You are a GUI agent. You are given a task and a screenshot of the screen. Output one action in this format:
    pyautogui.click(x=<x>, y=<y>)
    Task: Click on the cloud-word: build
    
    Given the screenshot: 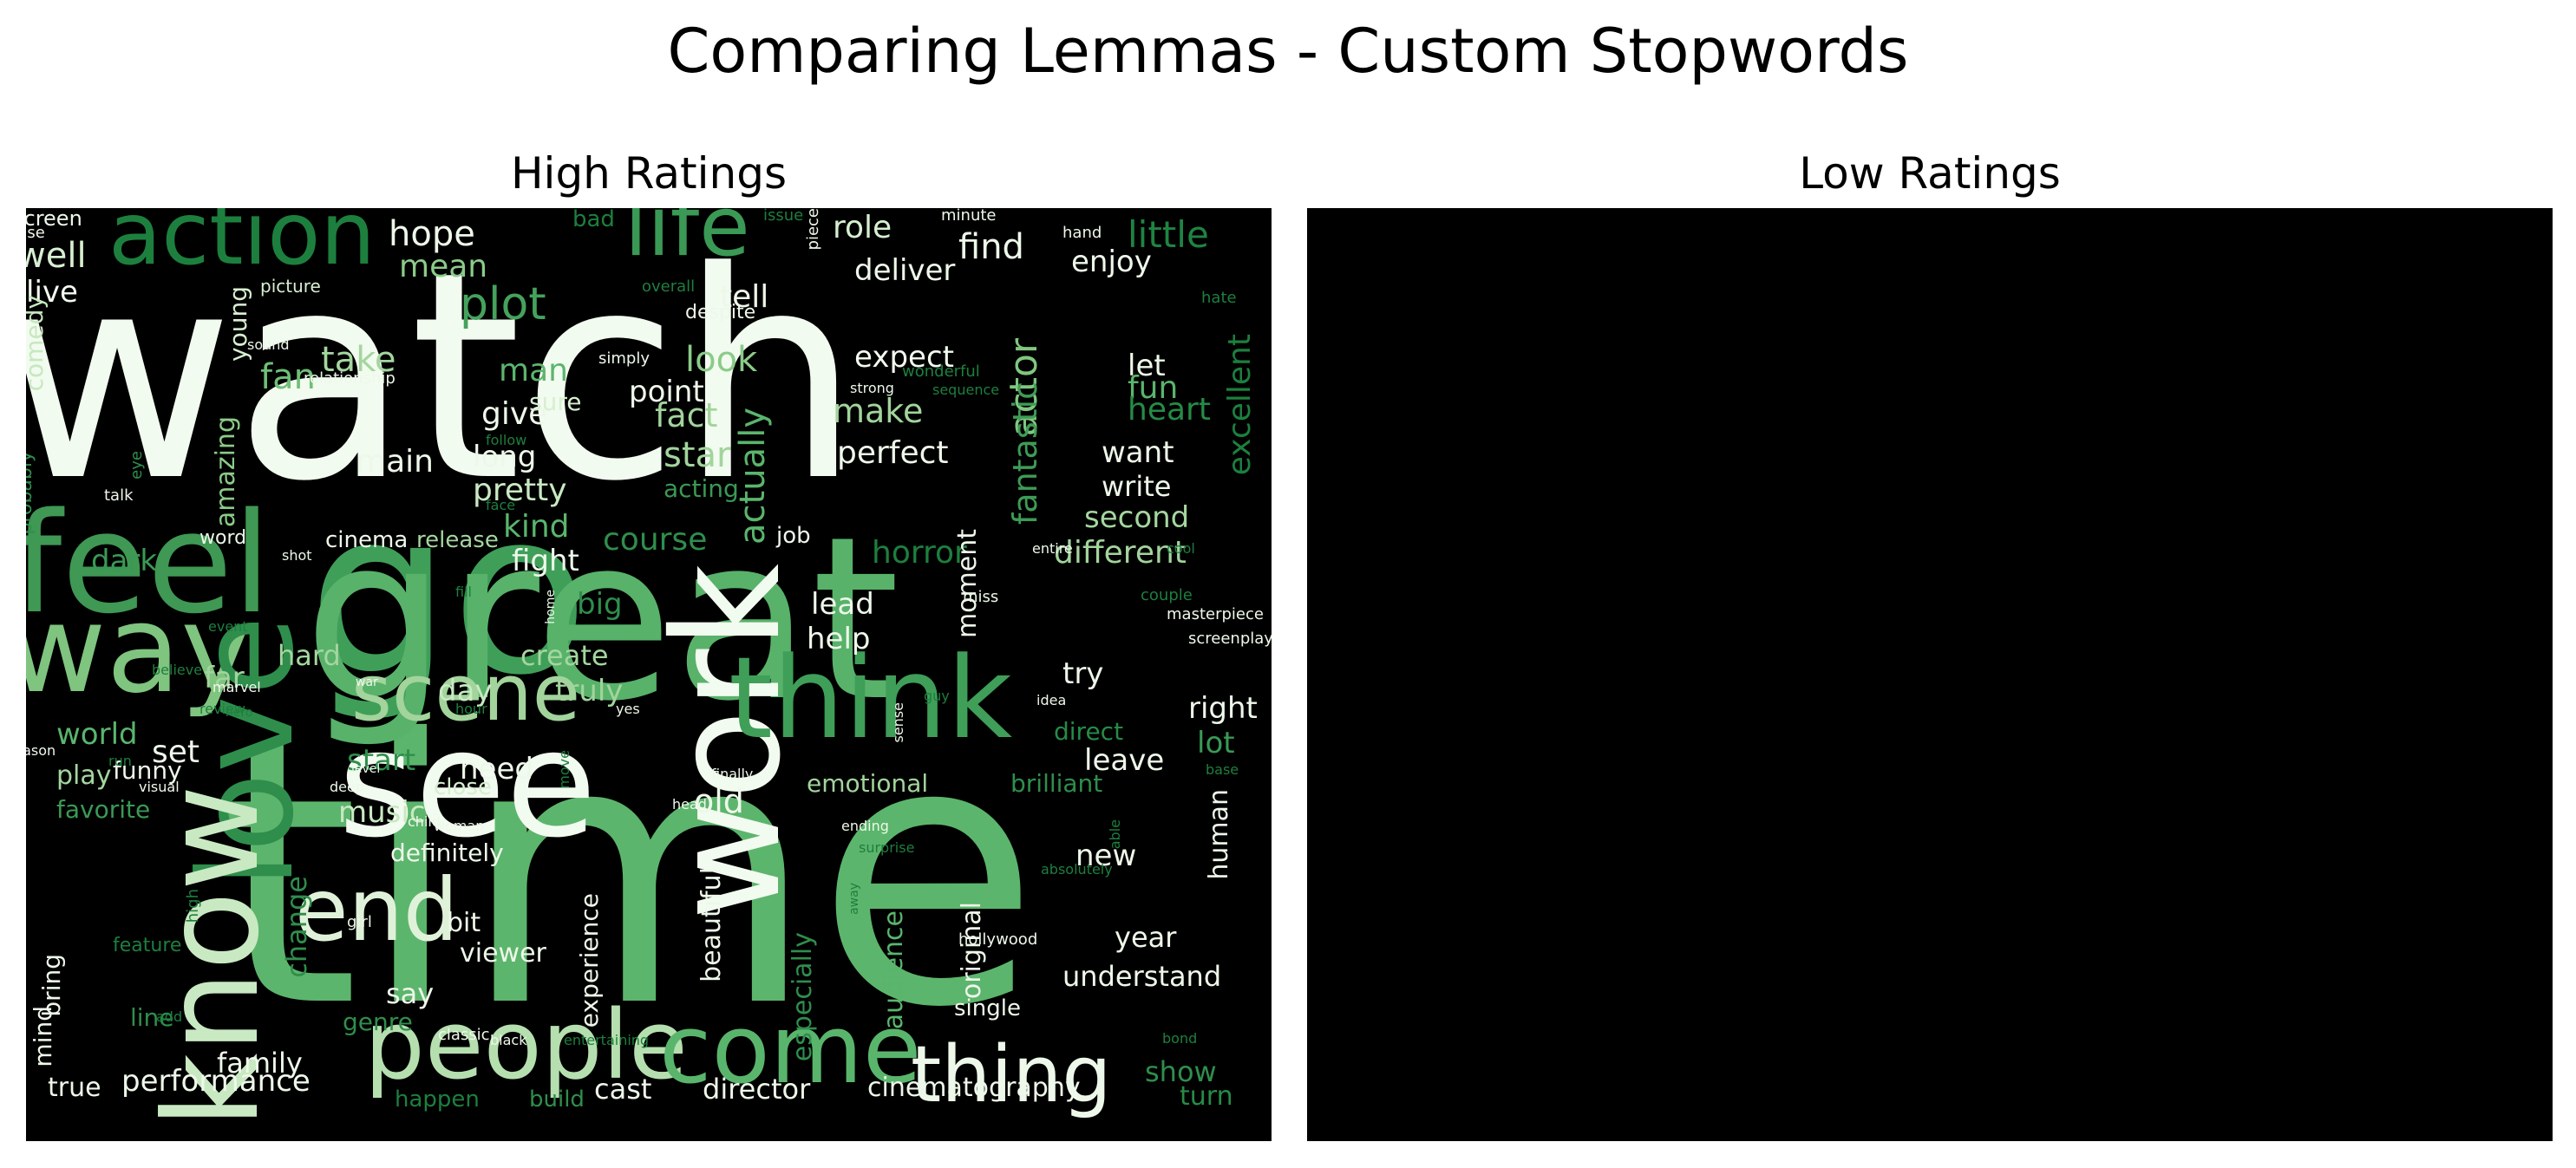 What is the action you would take?
    pyautogui.click(x=557, y=1099)
    